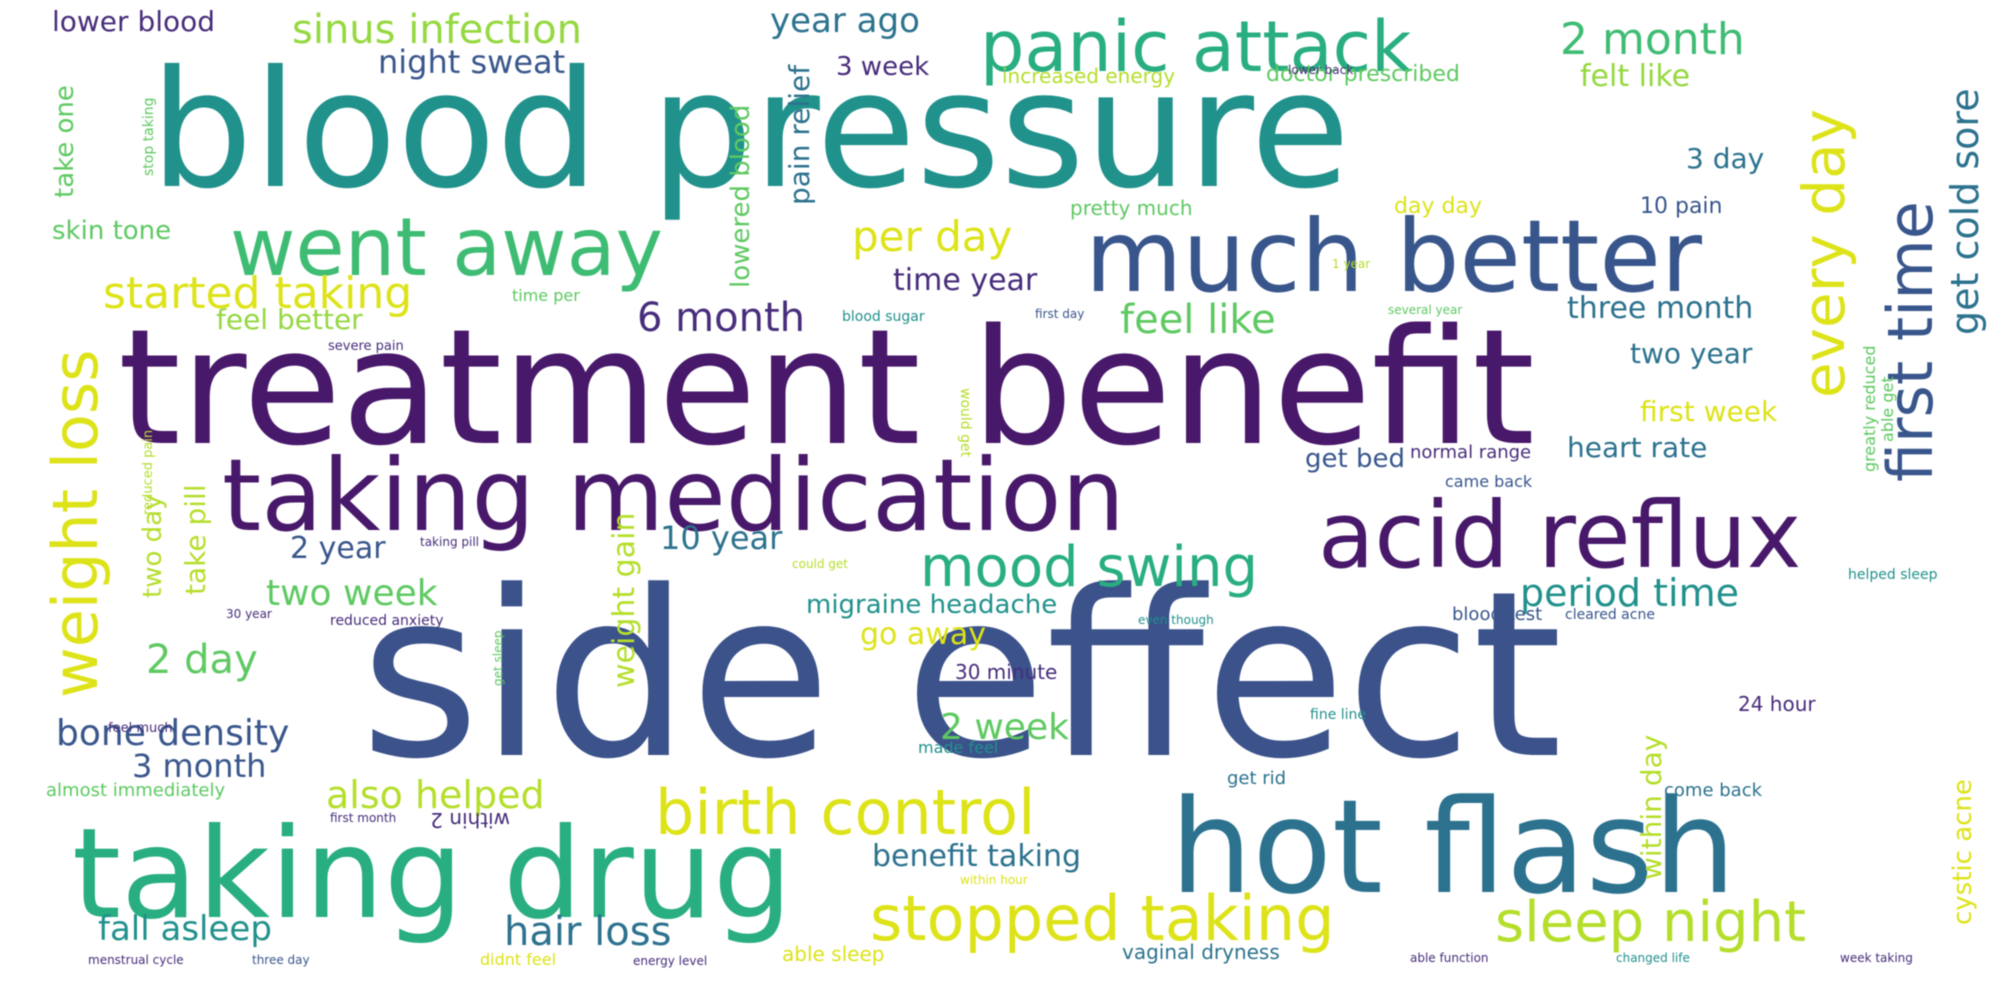  Describe the element at coordinates (195, 539) in the screenshot. I see `word: take pill` at that location.